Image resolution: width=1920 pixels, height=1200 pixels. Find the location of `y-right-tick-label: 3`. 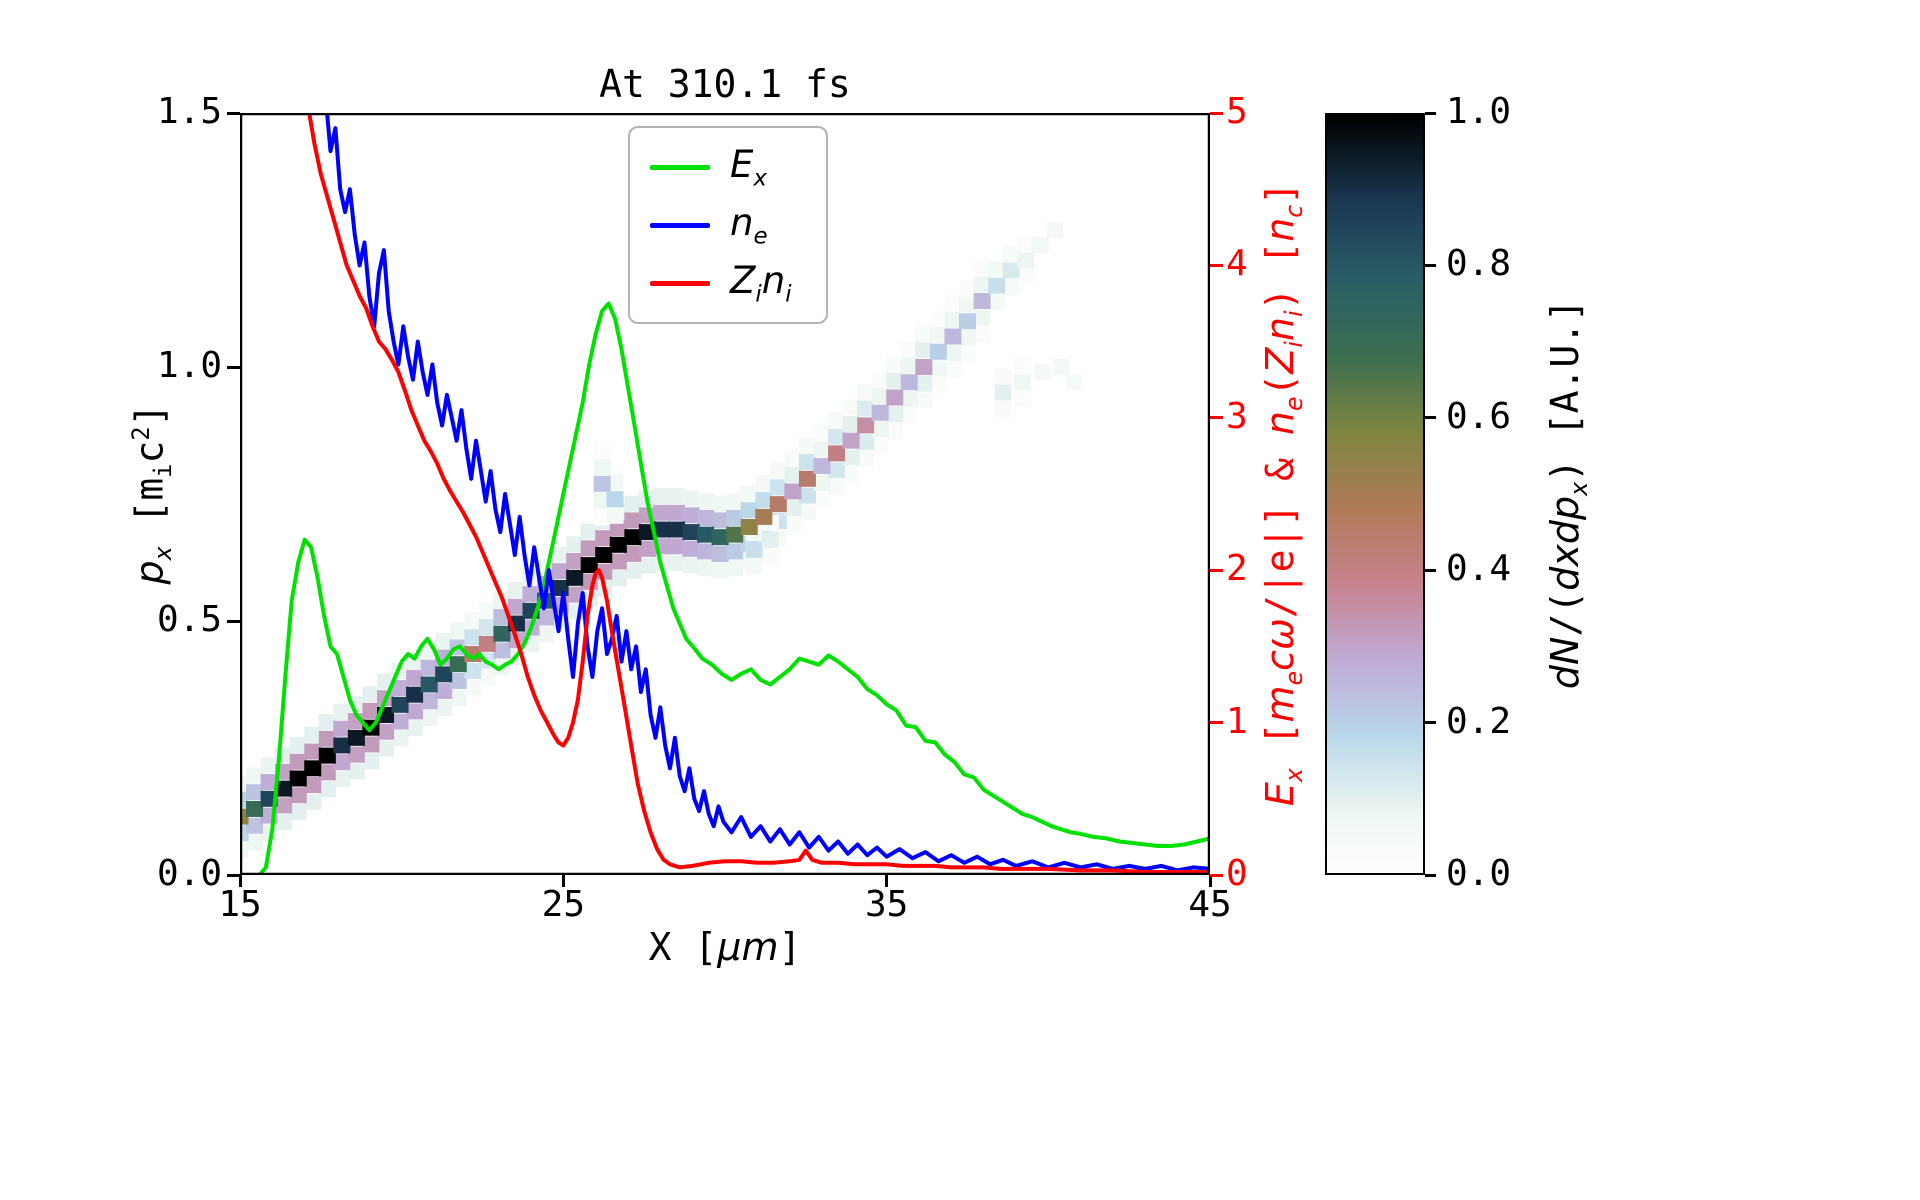

y-right-tick-label: 3 is located at coordinates (1237, 416).